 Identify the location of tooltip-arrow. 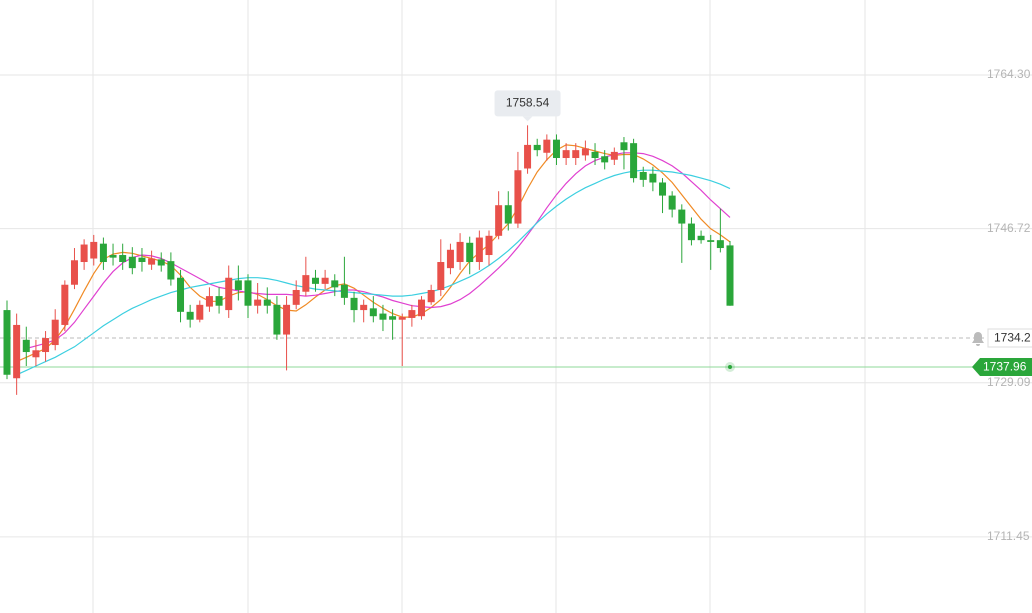
(527, 119).